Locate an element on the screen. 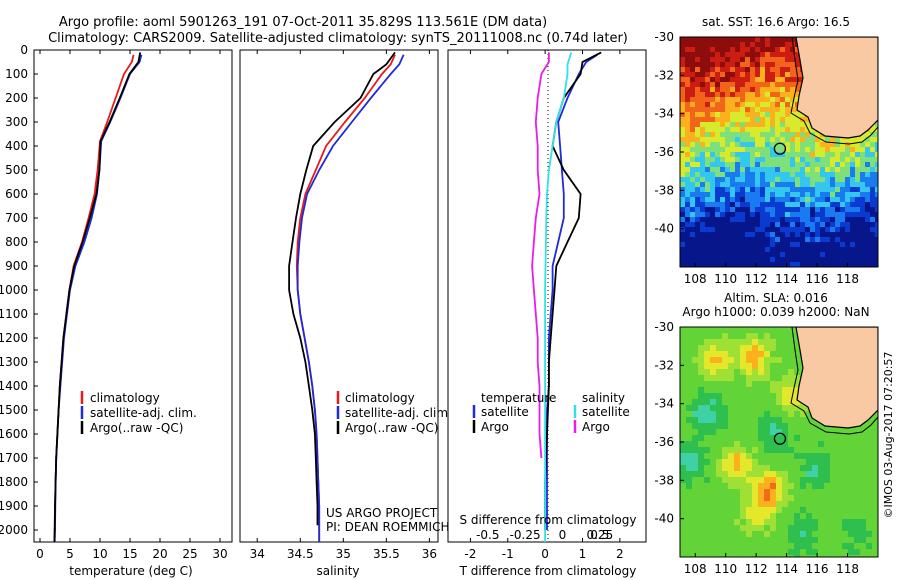  argo-profile-marker is located at coordinates (780, 438).